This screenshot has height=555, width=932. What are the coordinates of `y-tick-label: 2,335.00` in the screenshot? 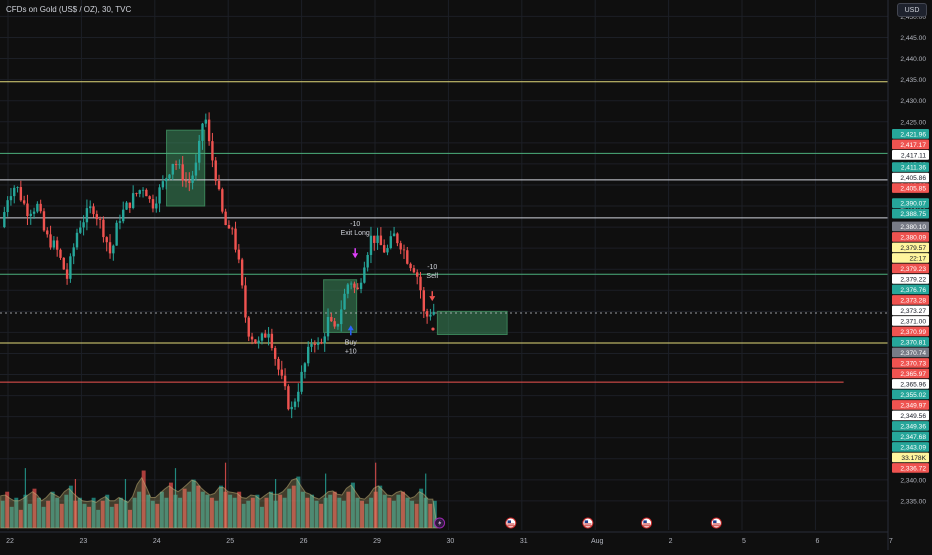 It's located at (913, 501).